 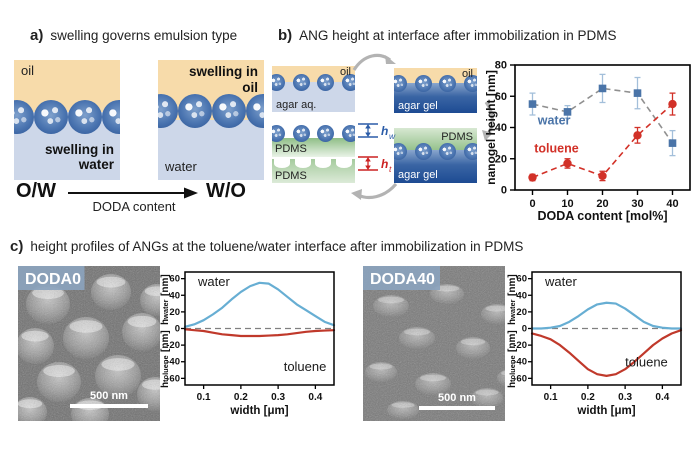 What do you see at coordinates (384, 164) in the screenshot?
I see `ht-label: h` at bounding box center [384, 164].